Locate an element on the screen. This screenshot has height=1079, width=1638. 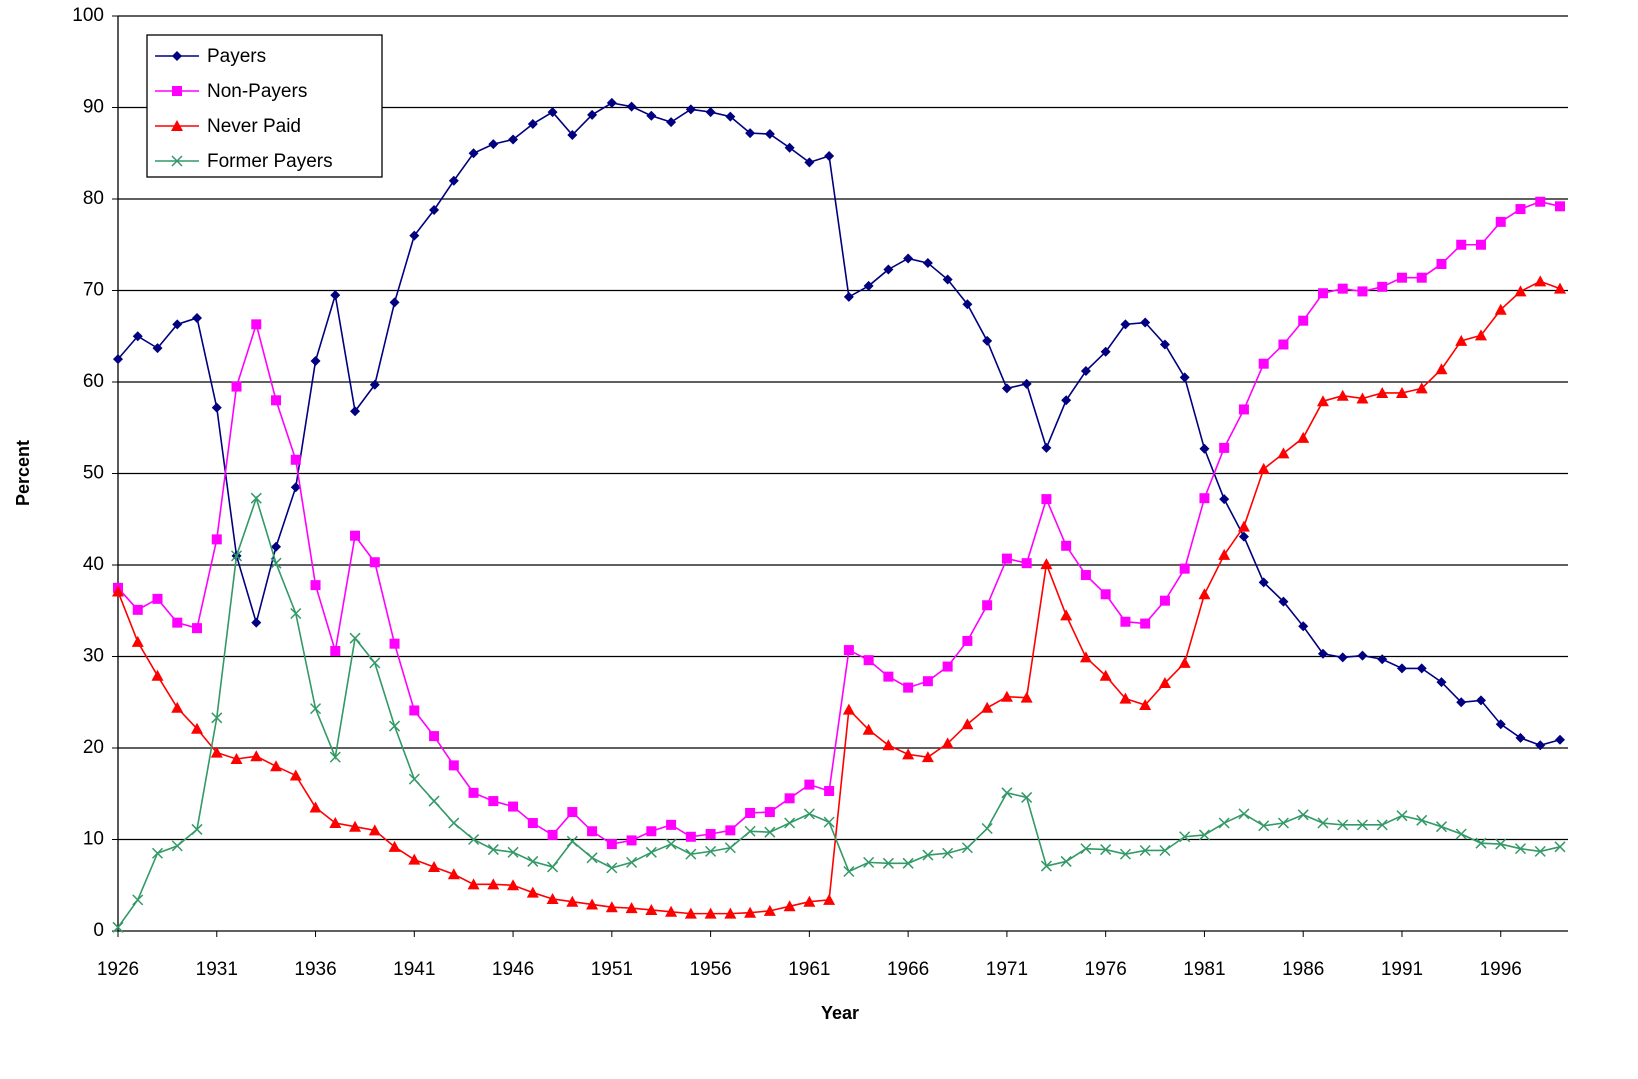
legend-label: Non-Payers is located at coordinates (257, 91).